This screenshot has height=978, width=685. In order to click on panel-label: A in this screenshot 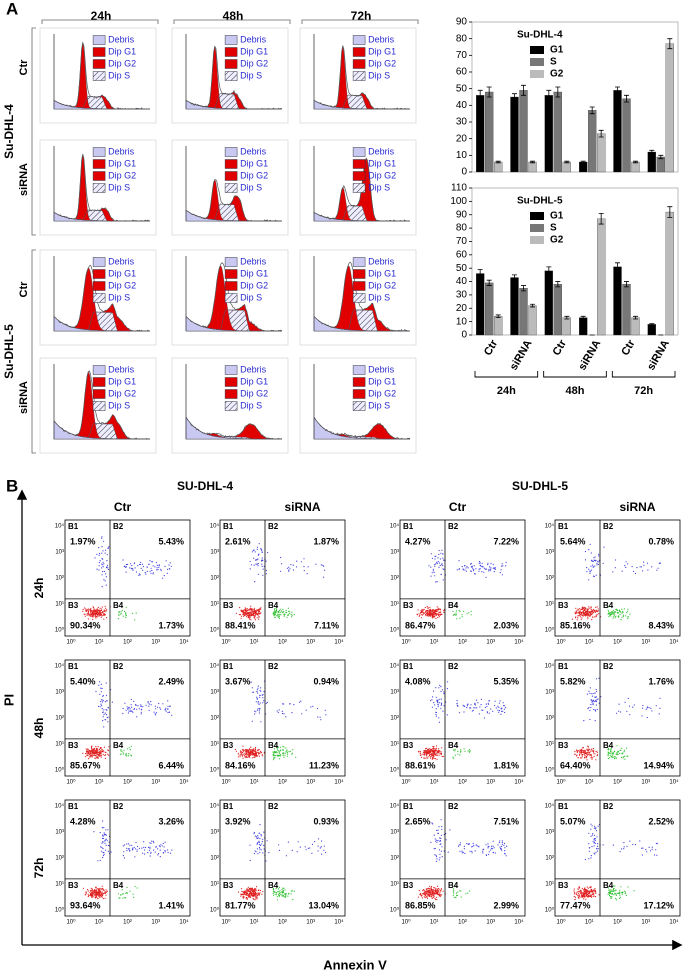, I will do `click(12, 9)`.